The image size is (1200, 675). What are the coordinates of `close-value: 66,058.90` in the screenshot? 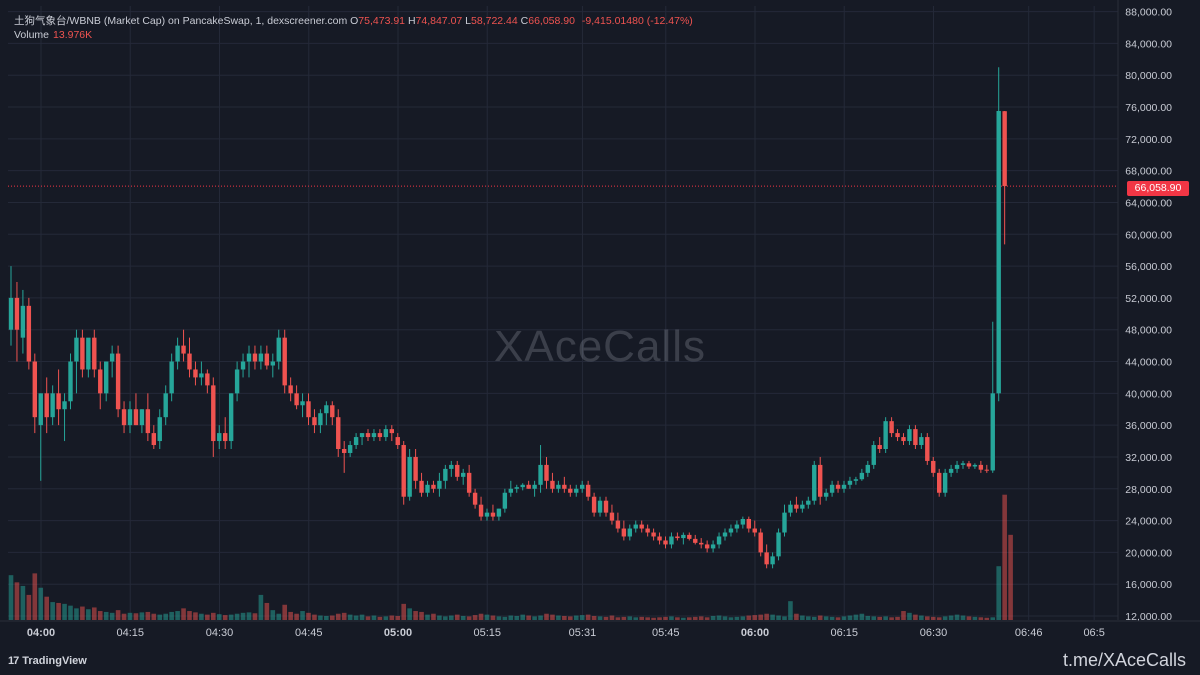 It's located at (551, 21).